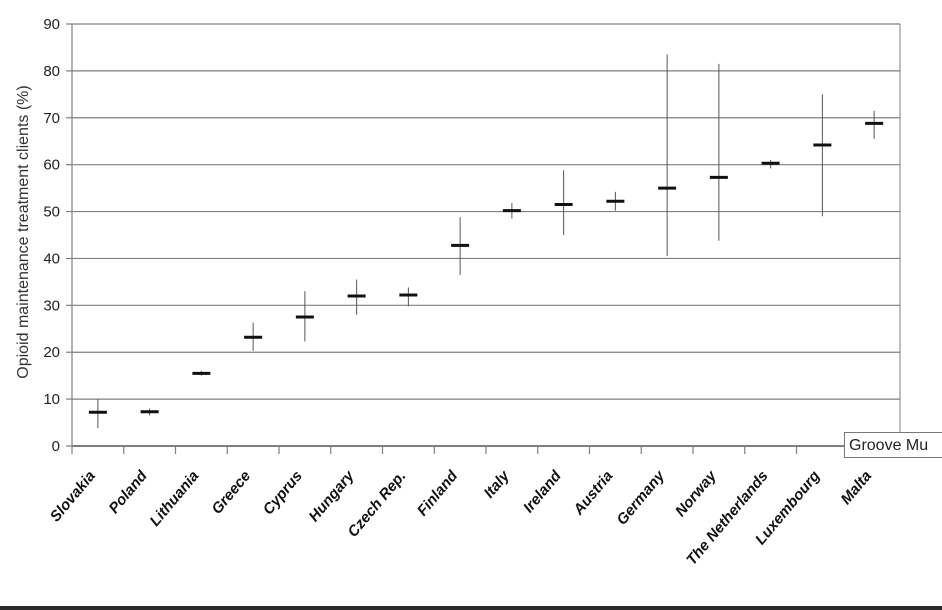 Image resolution: width=942 pixels, height=610 pixels. Describe the element at coordinates (471, 608) in the screenshot. I see `window-frame-bottom` at that location.